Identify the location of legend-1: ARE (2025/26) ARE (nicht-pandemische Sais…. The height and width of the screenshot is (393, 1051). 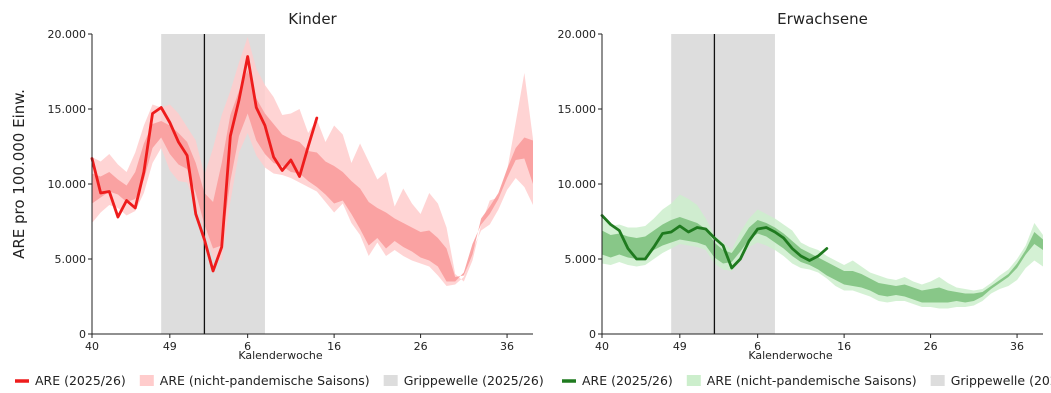
(279, 380).